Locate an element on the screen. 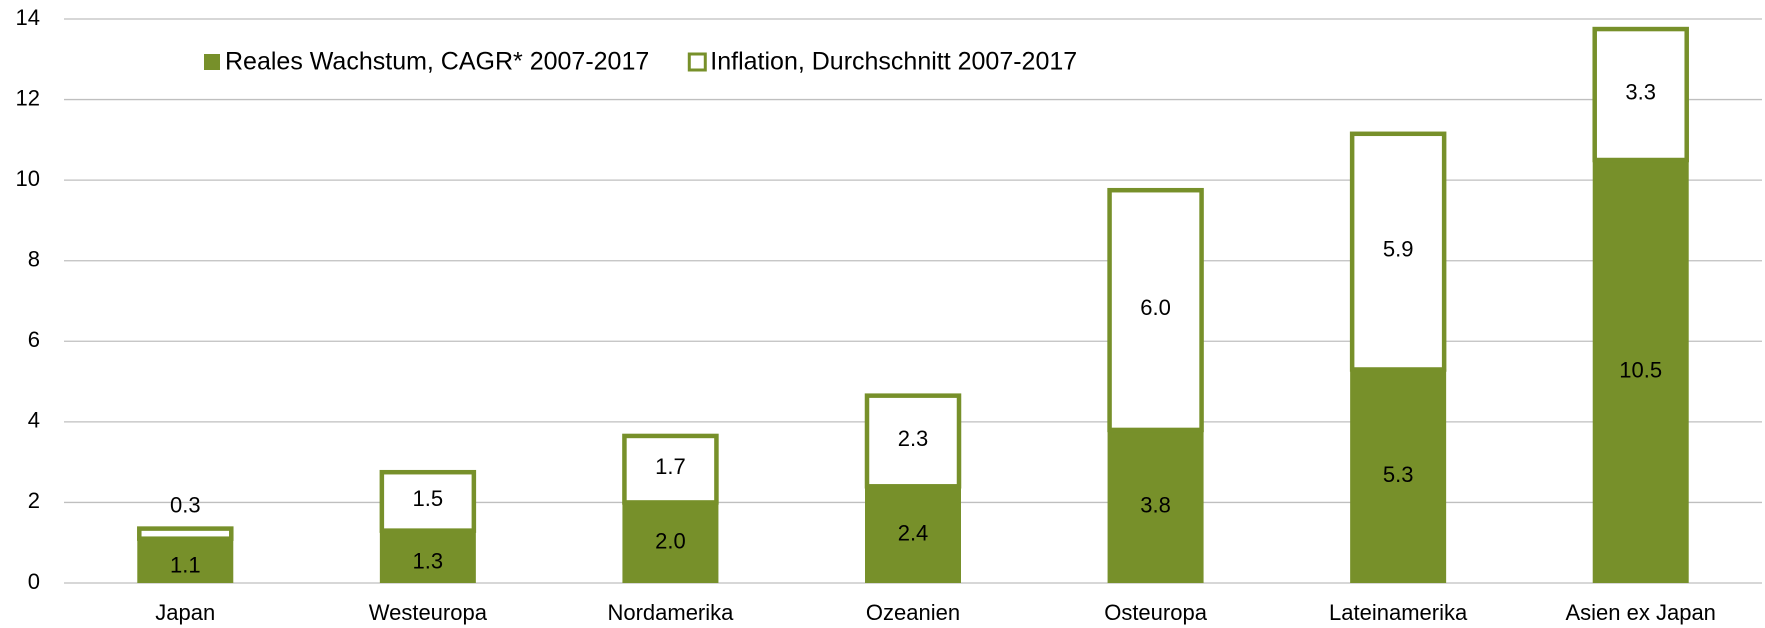  data-label: 1.5 is located at coordinates (428, 498).